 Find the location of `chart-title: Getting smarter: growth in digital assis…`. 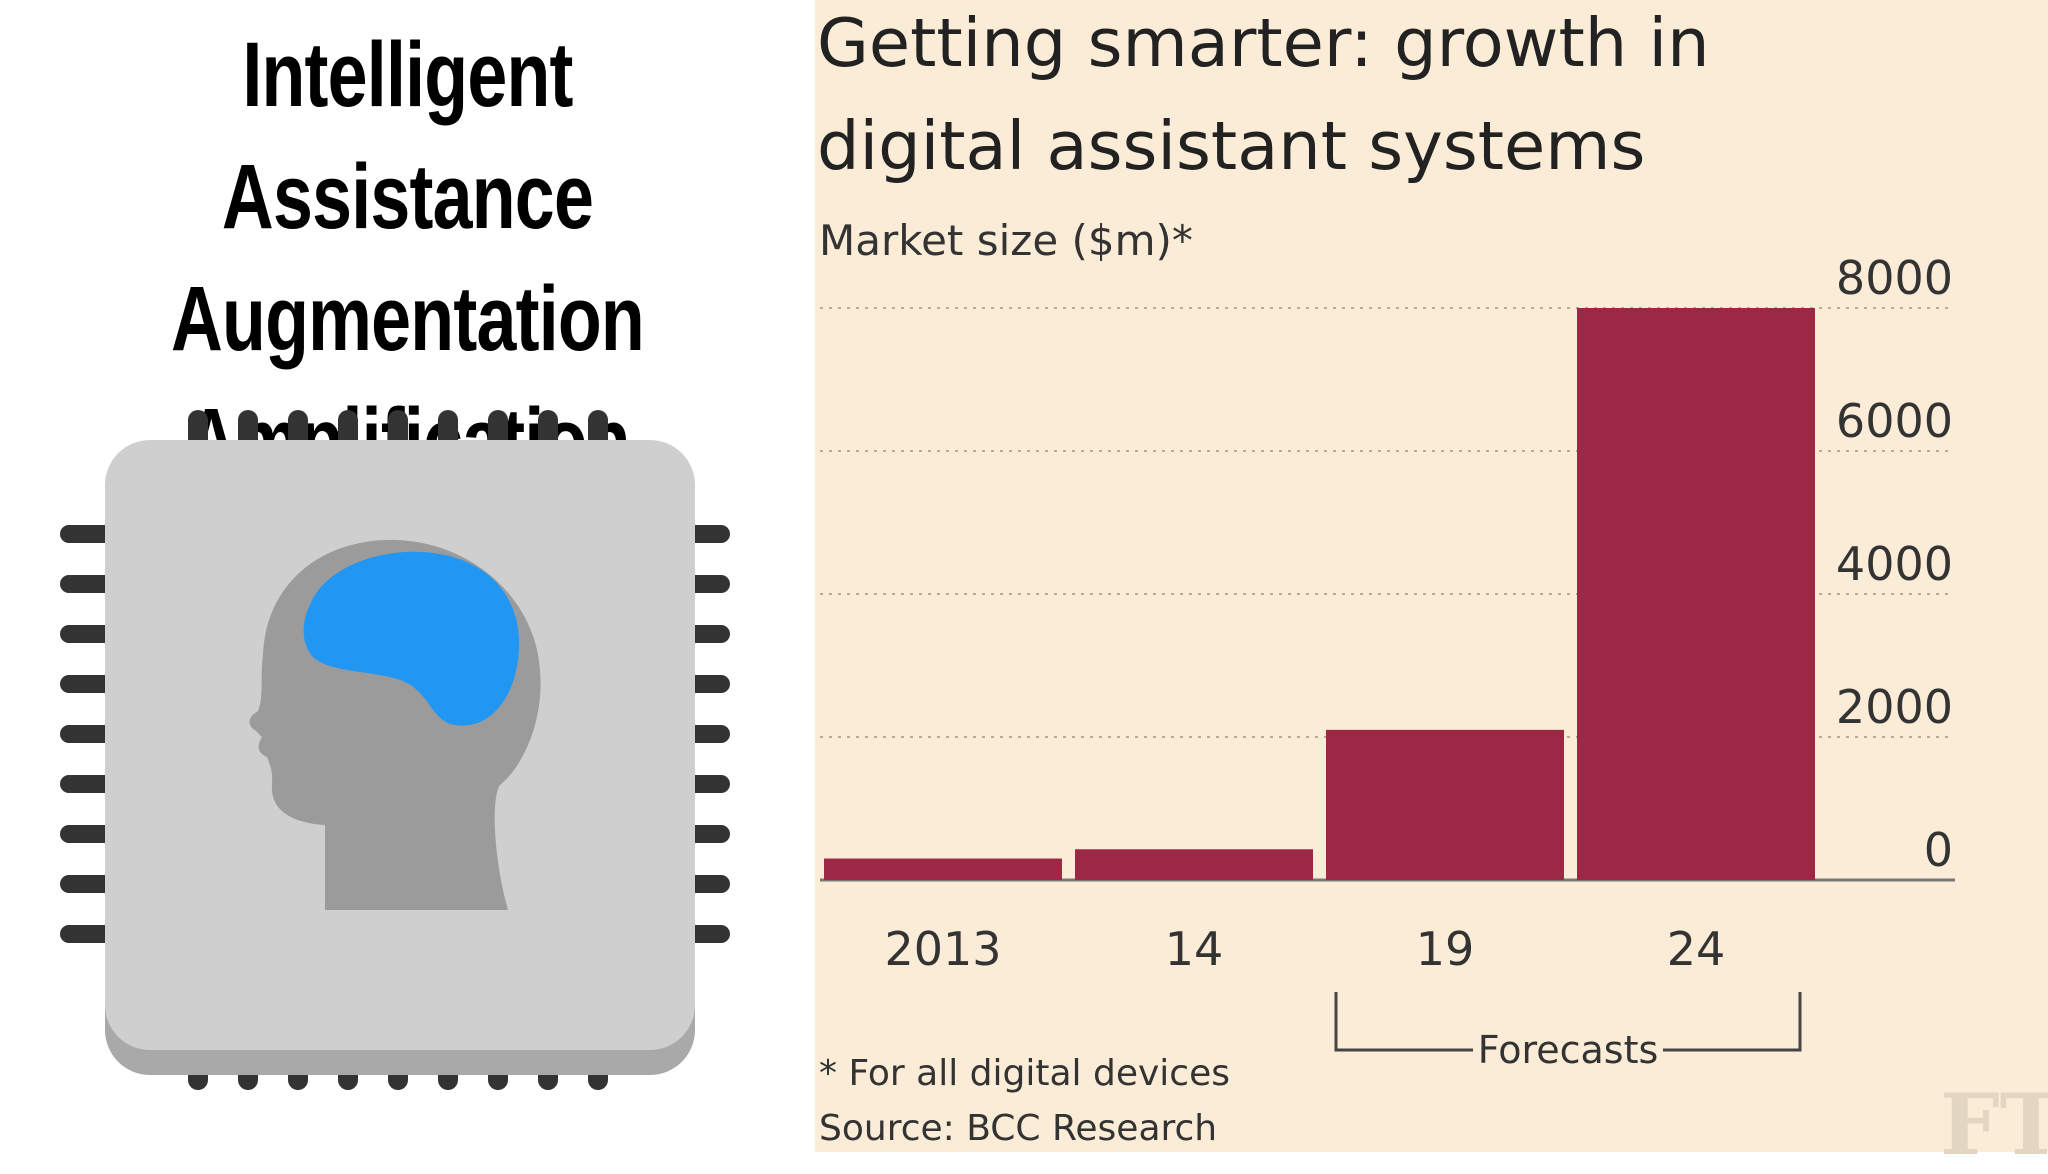

chart-title: Getting smarter: growth in digital assis… is located at coordinates (1427, 99).